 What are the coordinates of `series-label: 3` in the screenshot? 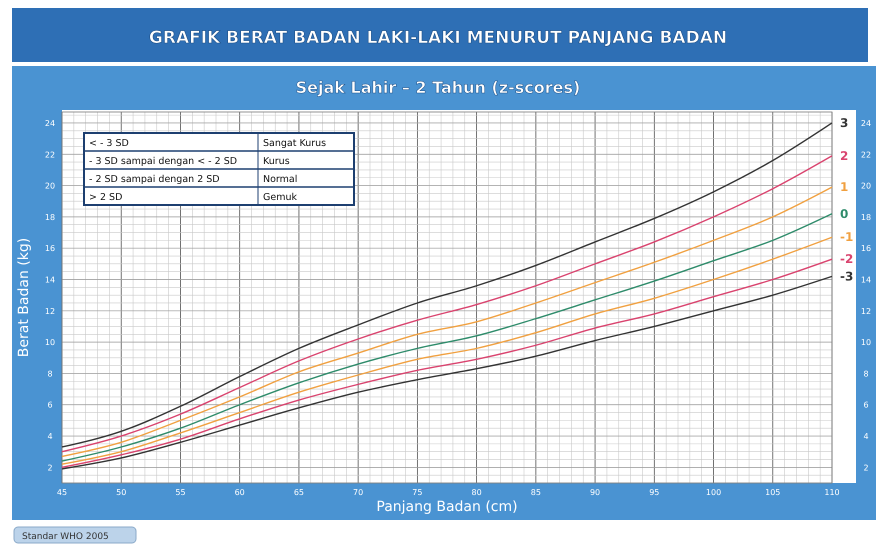 It's located at (844, 123).